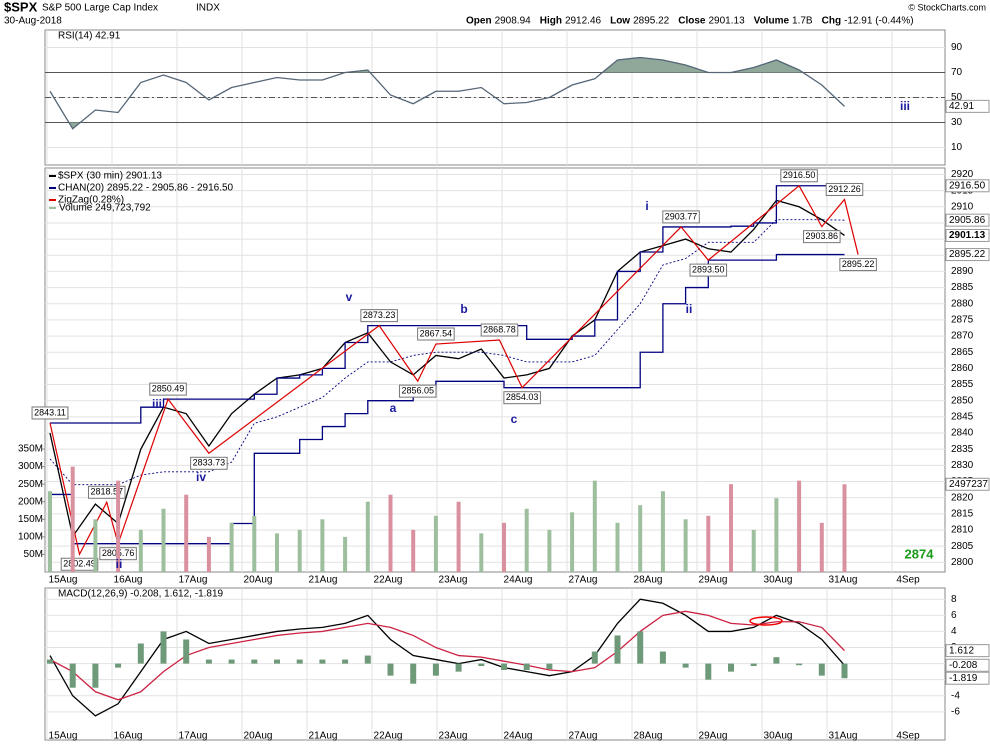 The image size is (990, 744). I want to click on quote-value: 2908.94, so click(513, 21).